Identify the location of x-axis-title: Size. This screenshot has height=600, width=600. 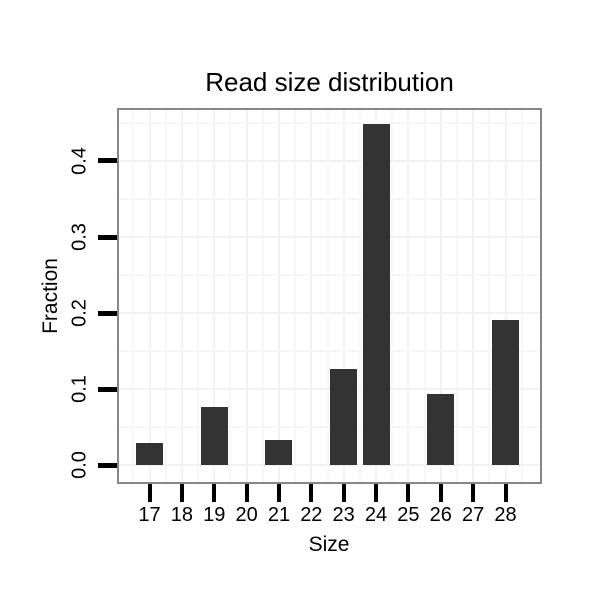
(329, 544).